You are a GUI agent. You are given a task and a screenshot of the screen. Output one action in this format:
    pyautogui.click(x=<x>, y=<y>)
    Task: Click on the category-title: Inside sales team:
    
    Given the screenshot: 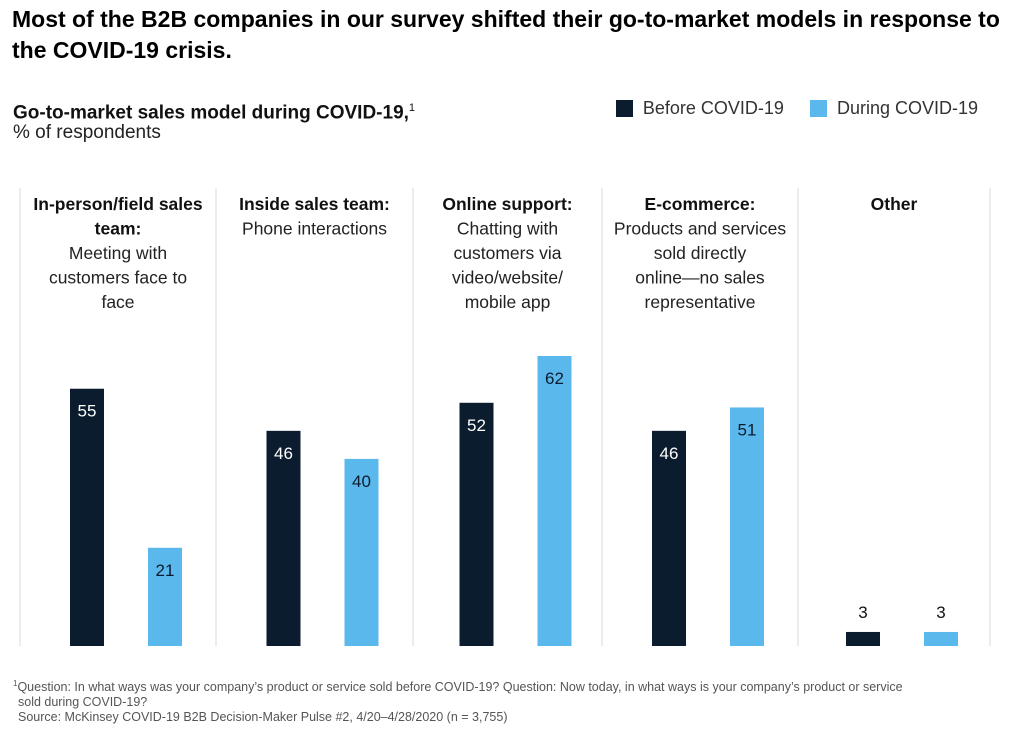 What is the action you would take?
    pyautogui.click(x=314, y=204)
    